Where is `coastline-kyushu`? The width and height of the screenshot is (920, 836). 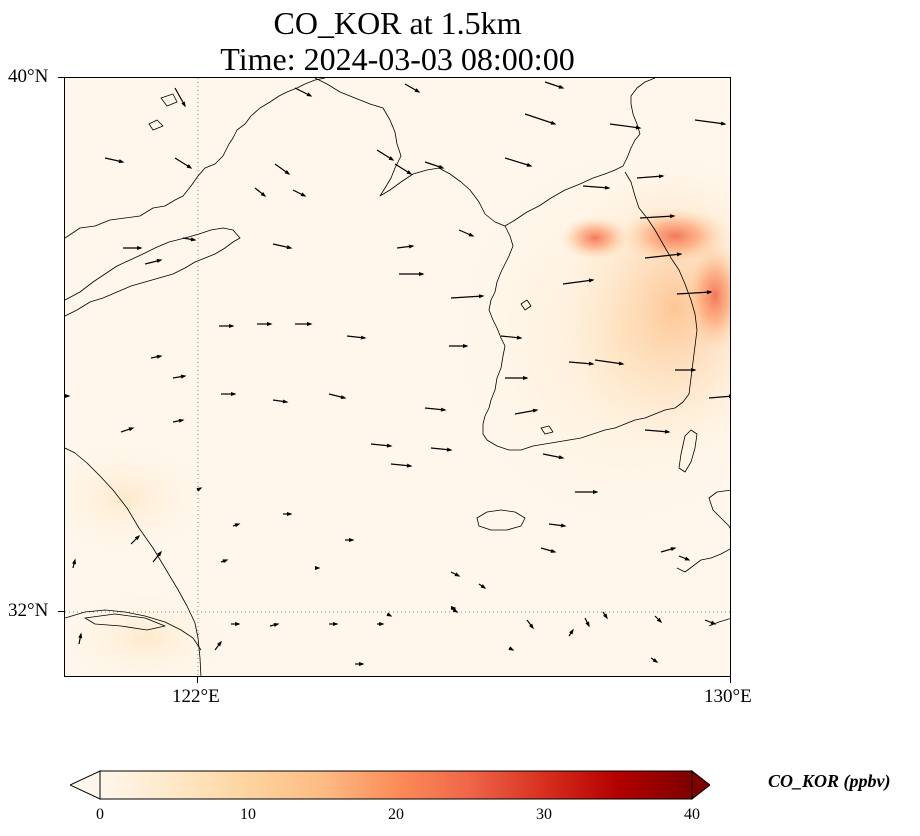
coastline-kyushu is located at coordinates (719, 509).